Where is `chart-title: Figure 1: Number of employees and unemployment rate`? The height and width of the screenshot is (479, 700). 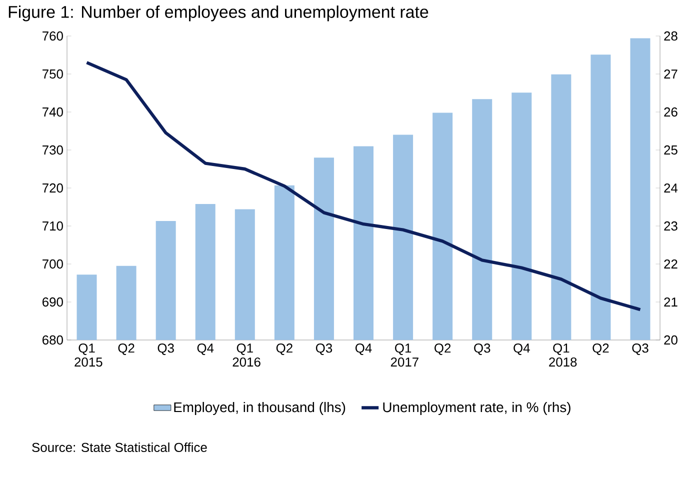 chart-title: Figure 1: Number of employees and unemployment rate is located at coordinates (218, 14).